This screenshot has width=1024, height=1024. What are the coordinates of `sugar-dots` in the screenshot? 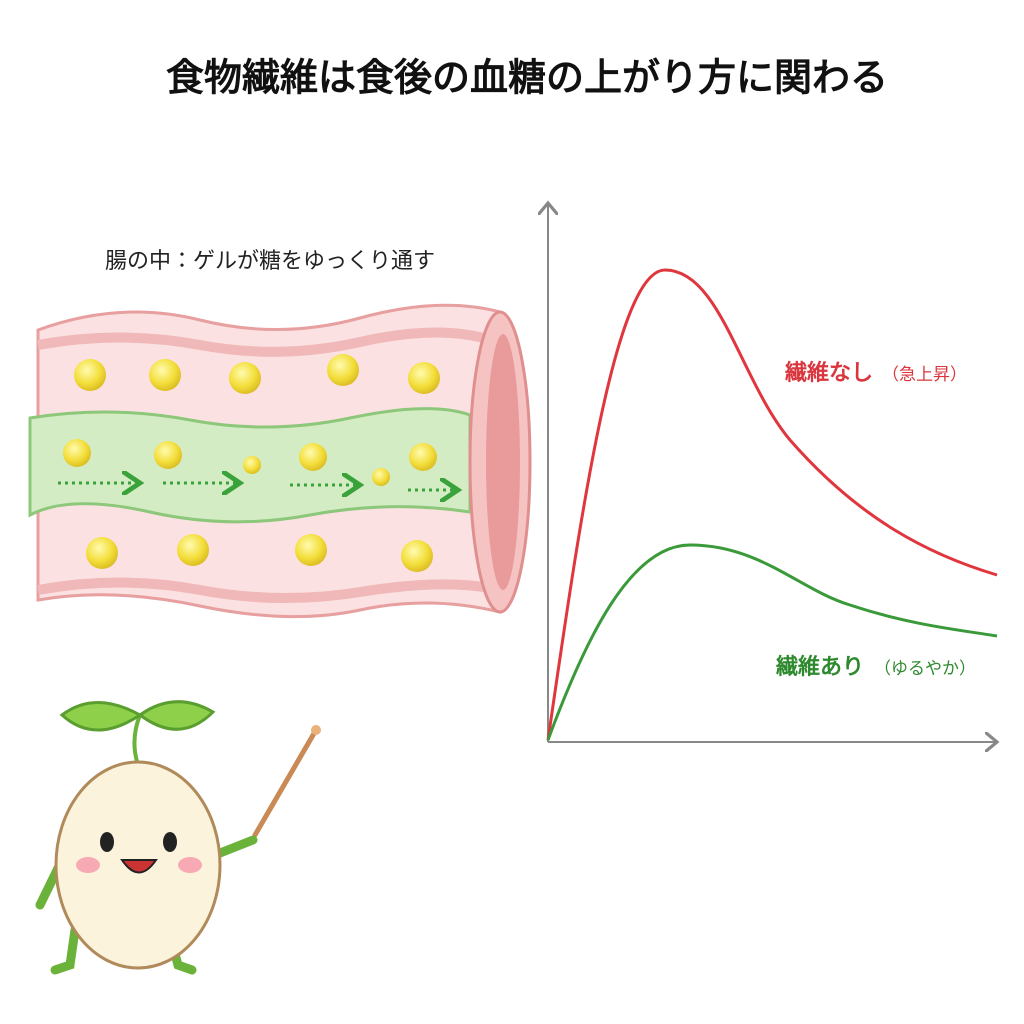 It's located at (251, 463).